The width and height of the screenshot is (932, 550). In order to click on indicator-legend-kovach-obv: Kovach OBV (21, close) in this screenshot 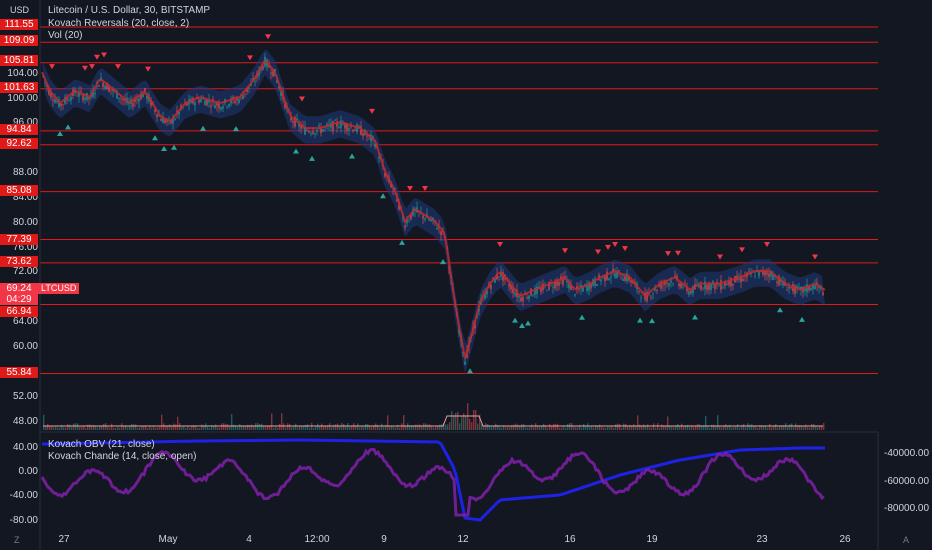, I will do `click(101, 444)`.